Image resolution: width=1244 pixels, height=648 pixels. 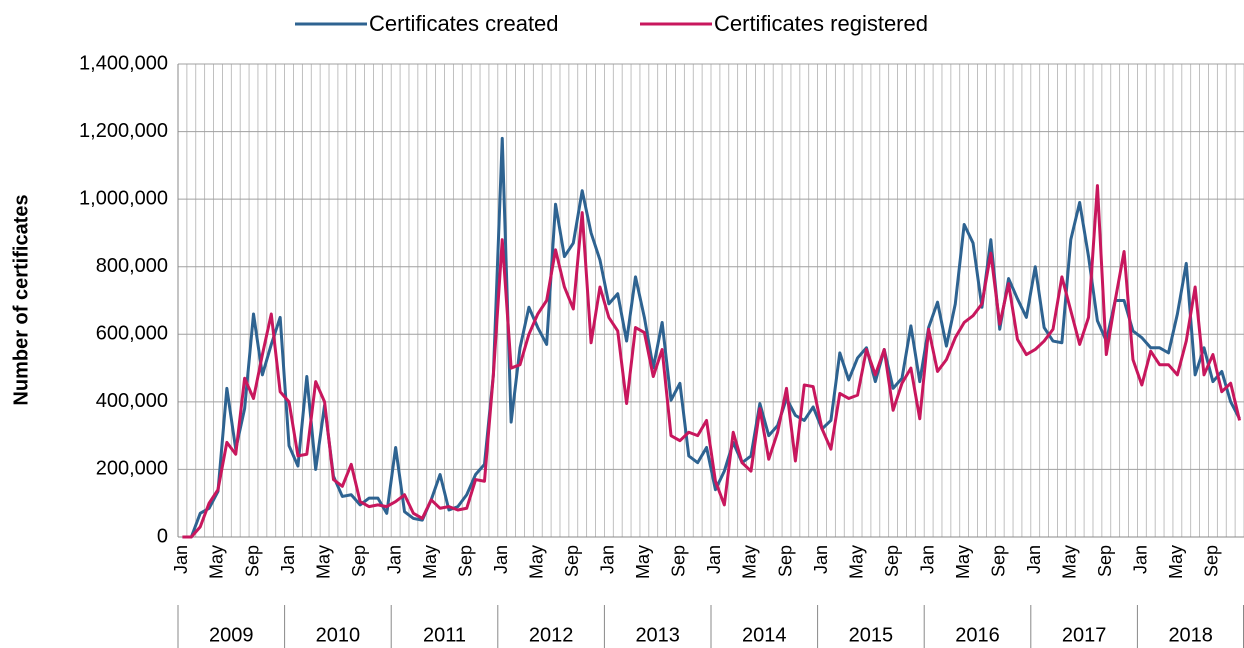 I want to click on y-tick-label: 1,200,000, so click(x=123, y=131).